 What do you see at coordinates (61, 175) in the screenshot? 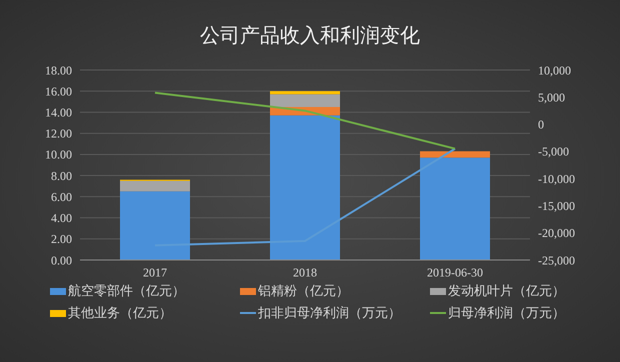
I see `y-tick-label: 8.00` at bounding box center [61, 175].